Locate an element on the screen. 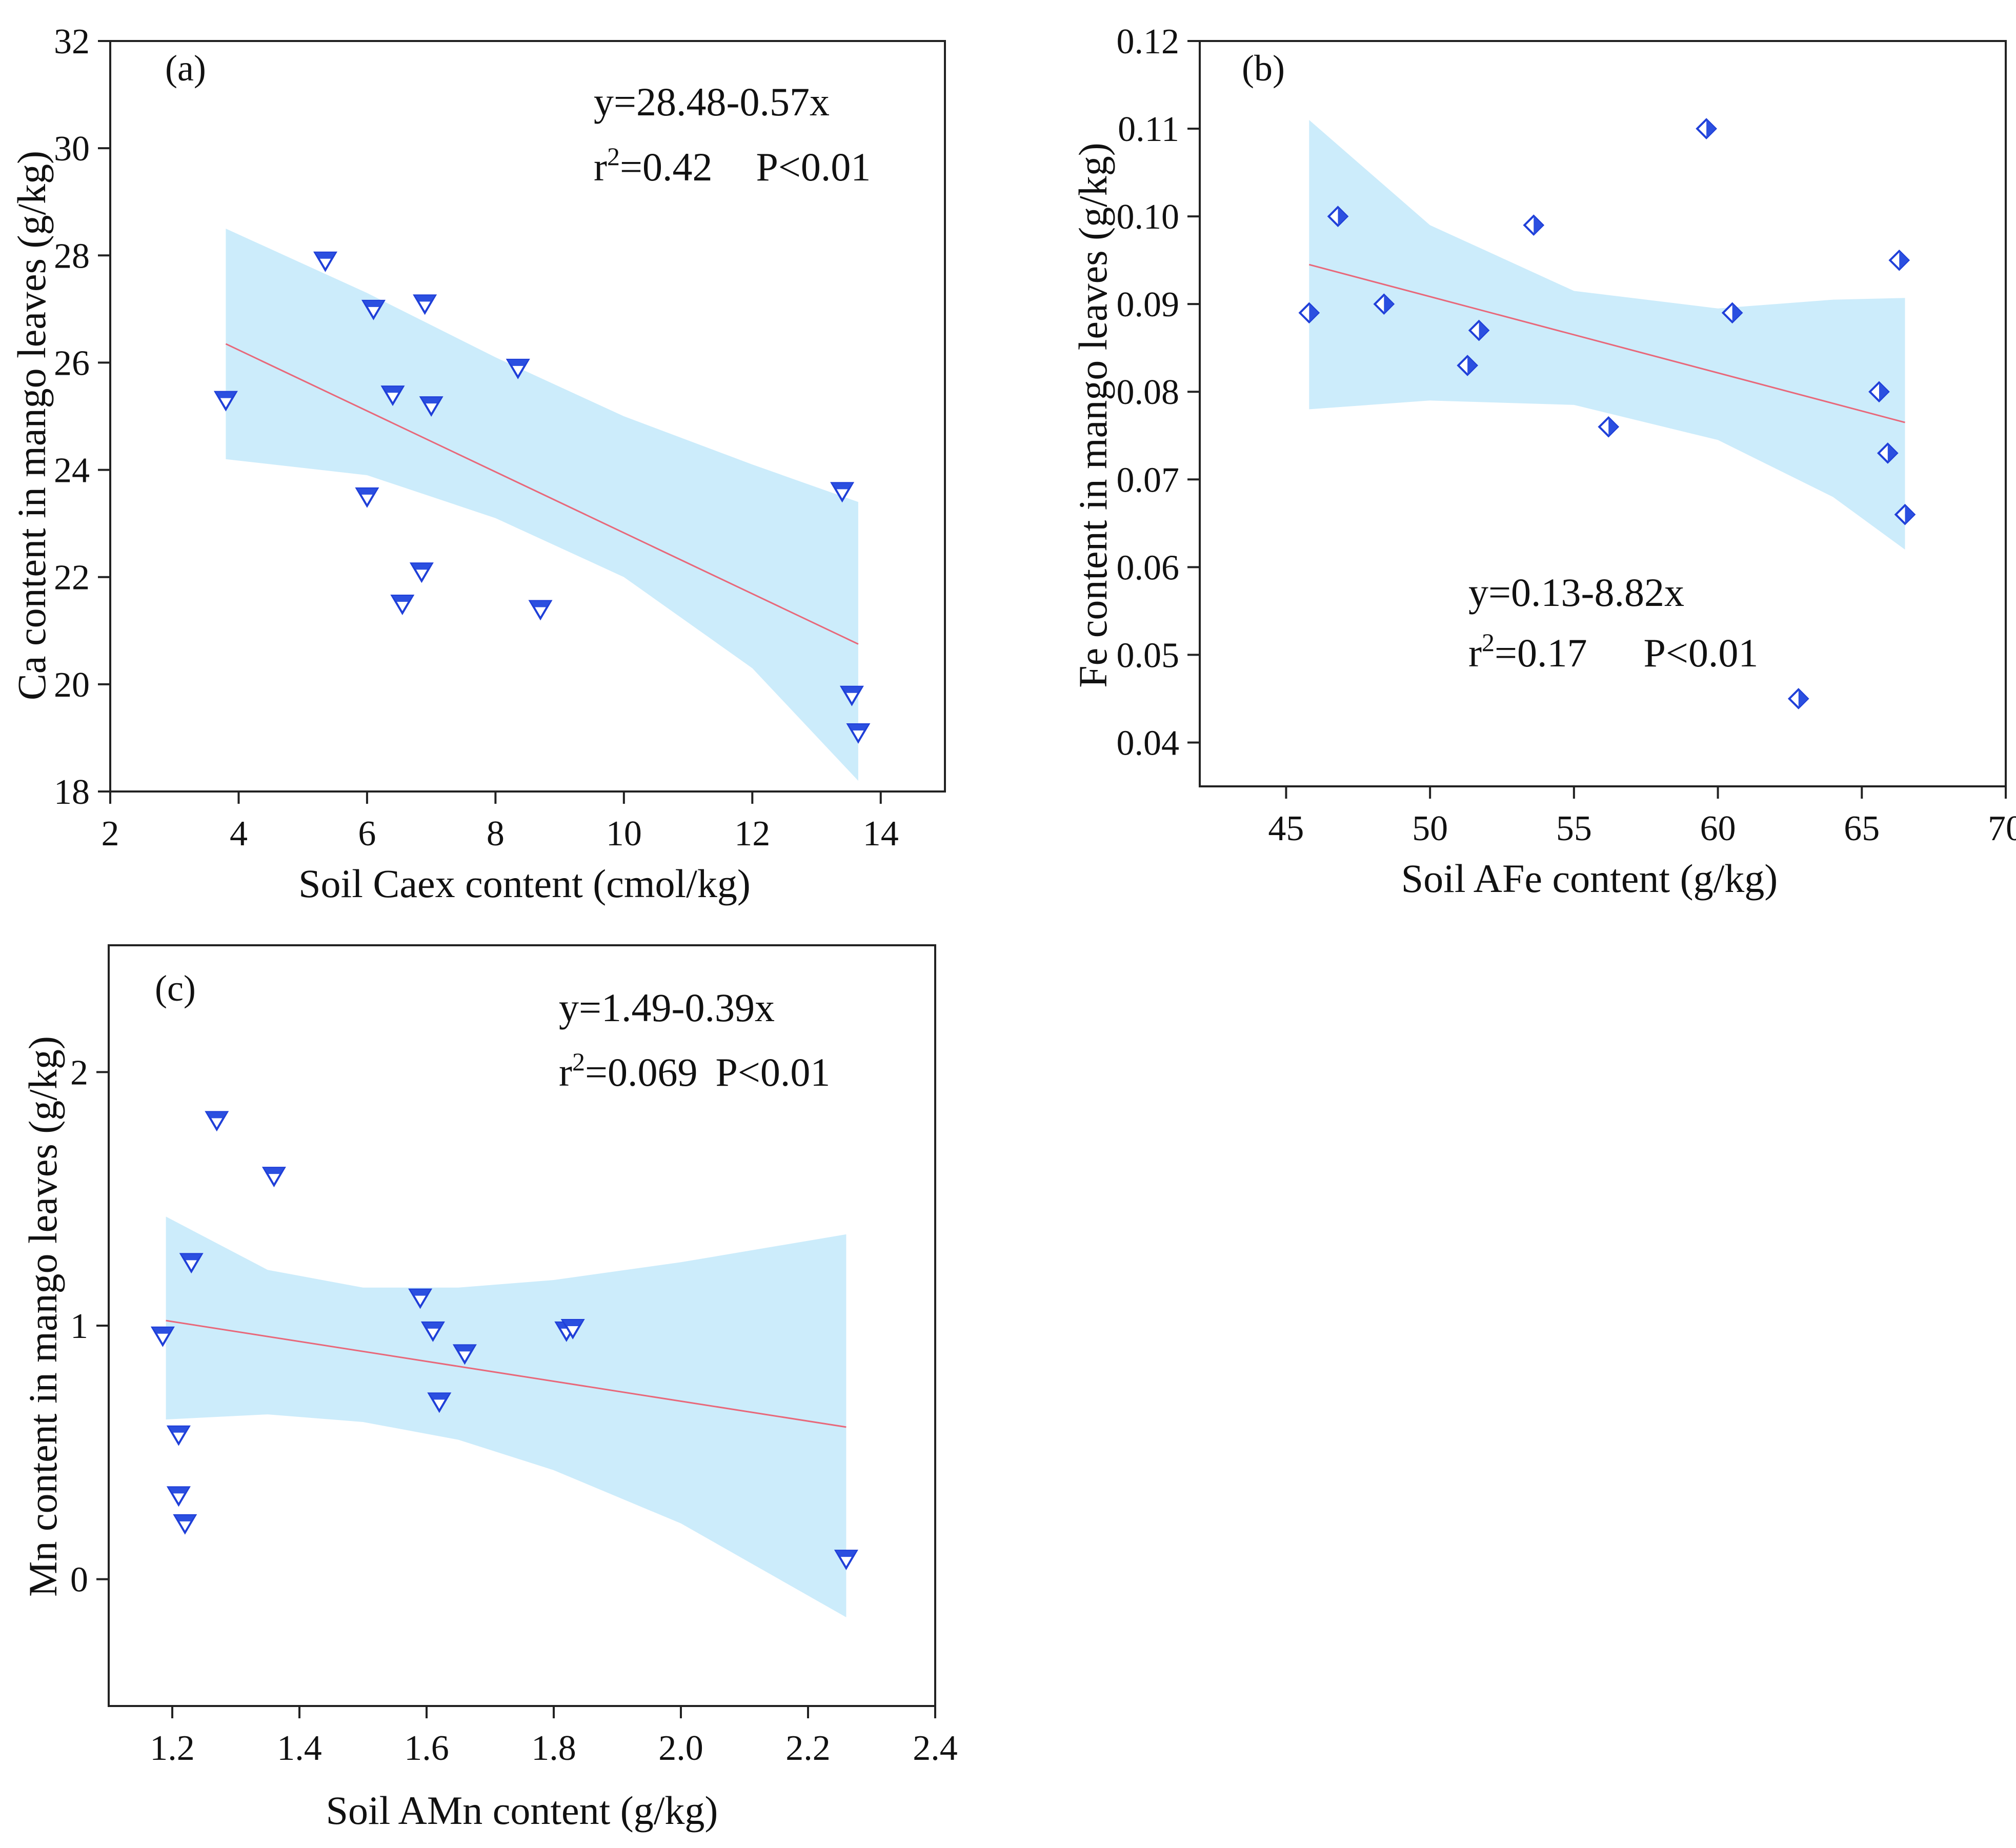 This screenshot has height=1848, width=2016. panel-b-label: (b) is located at coordinates (1263, 68).